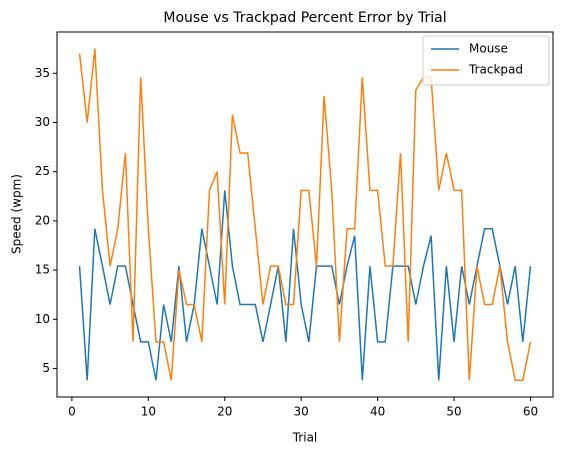 Image resolution: width=562 pixels, height=455 pixels. What do you see at coordinates (72, 412) in the screenshot?
I see `x-tick-label: 0` at bounding box center [72, 412].